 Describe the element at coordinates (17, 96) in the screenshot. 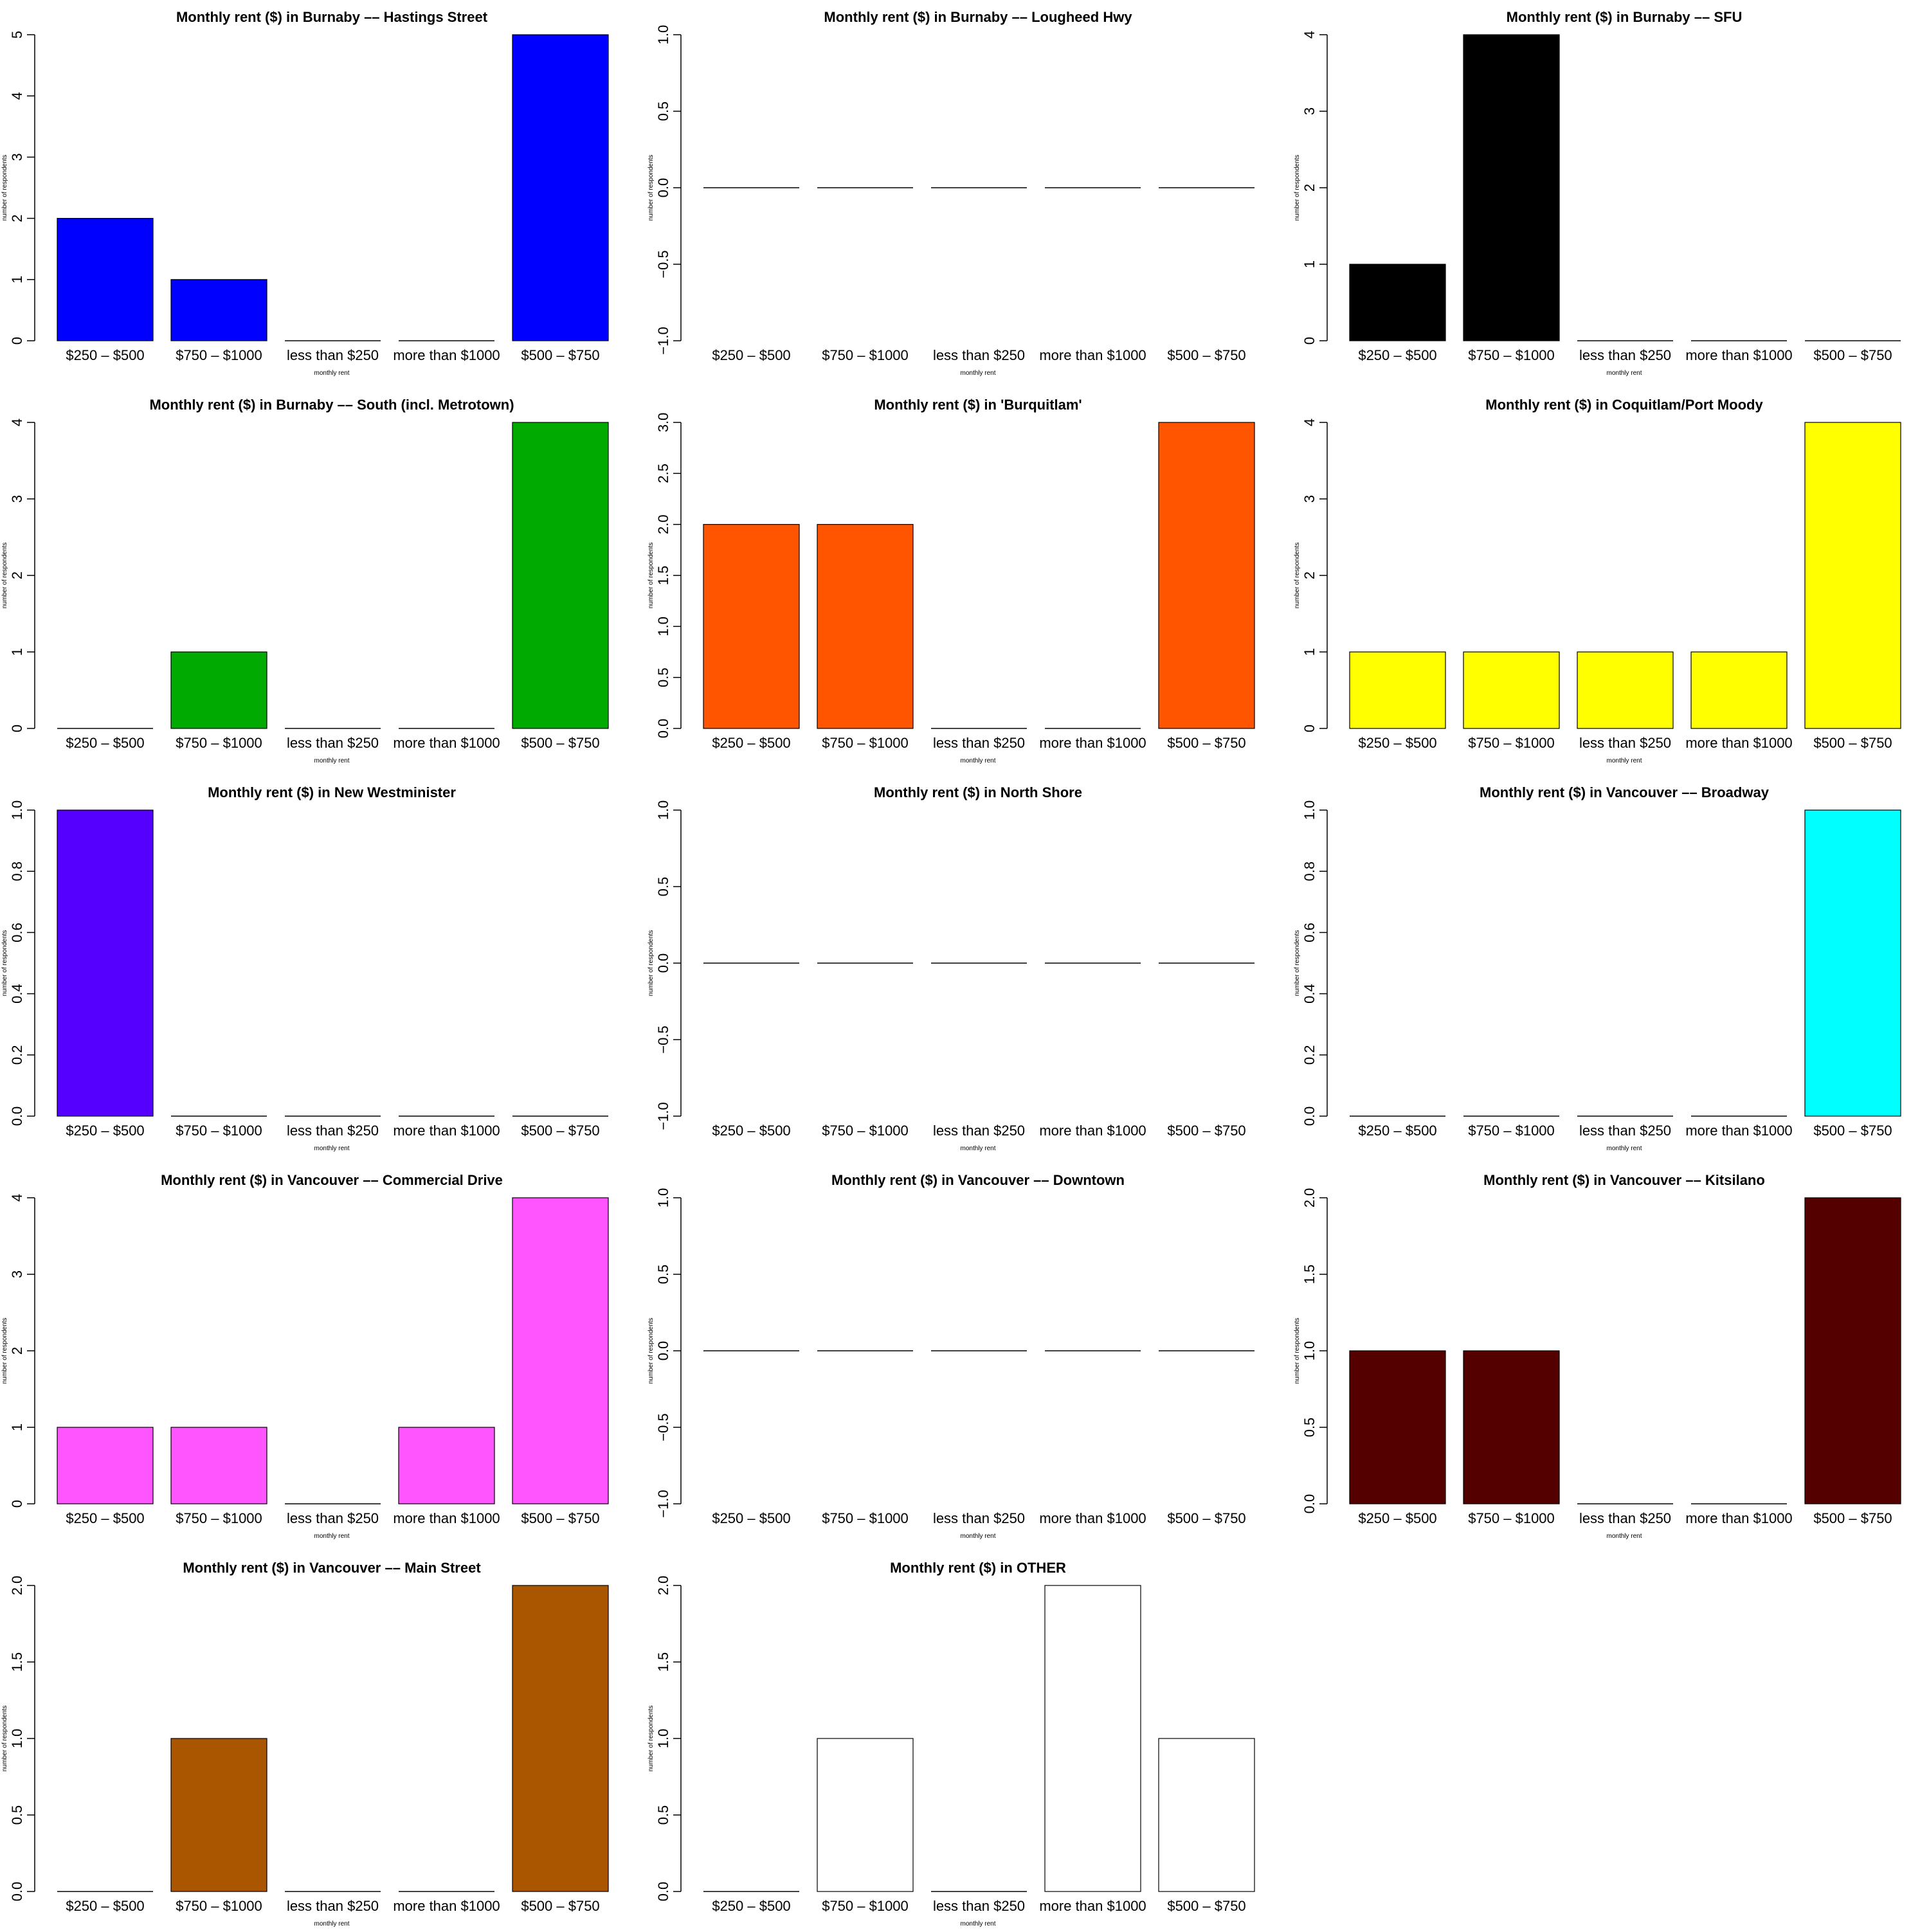

I see `y-tick-label: 4` at that location.